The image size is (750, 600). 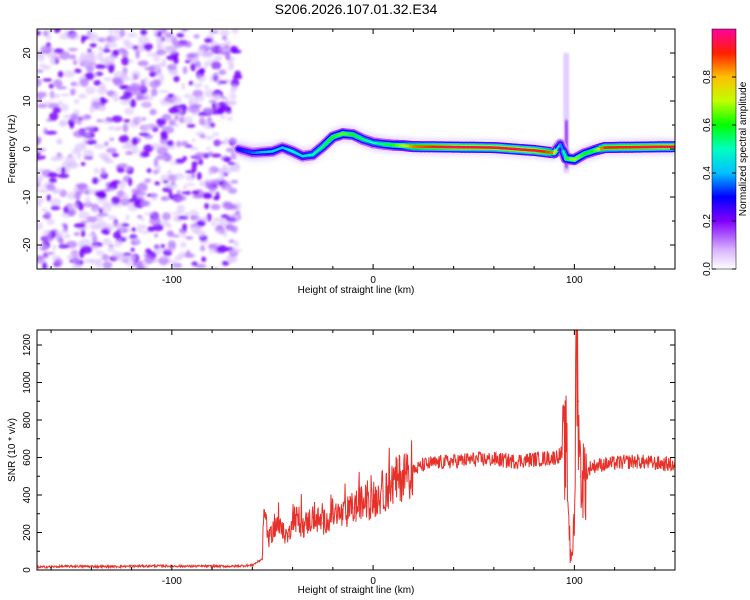 I want to click on ridge-segment, so click(x=565, y=155).